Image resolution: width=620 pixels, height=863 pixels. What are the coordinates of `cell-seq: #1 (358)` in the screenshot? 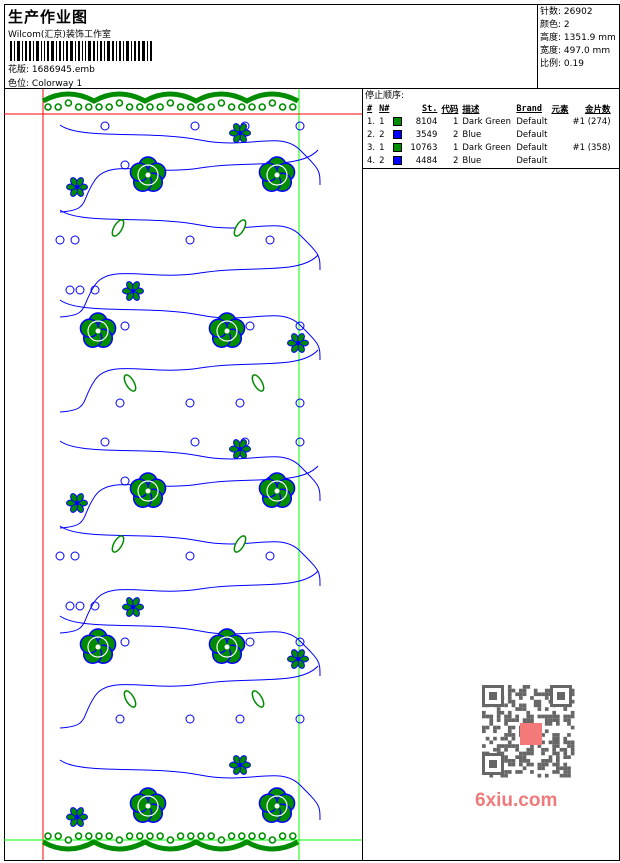 It's located at (591, 147).